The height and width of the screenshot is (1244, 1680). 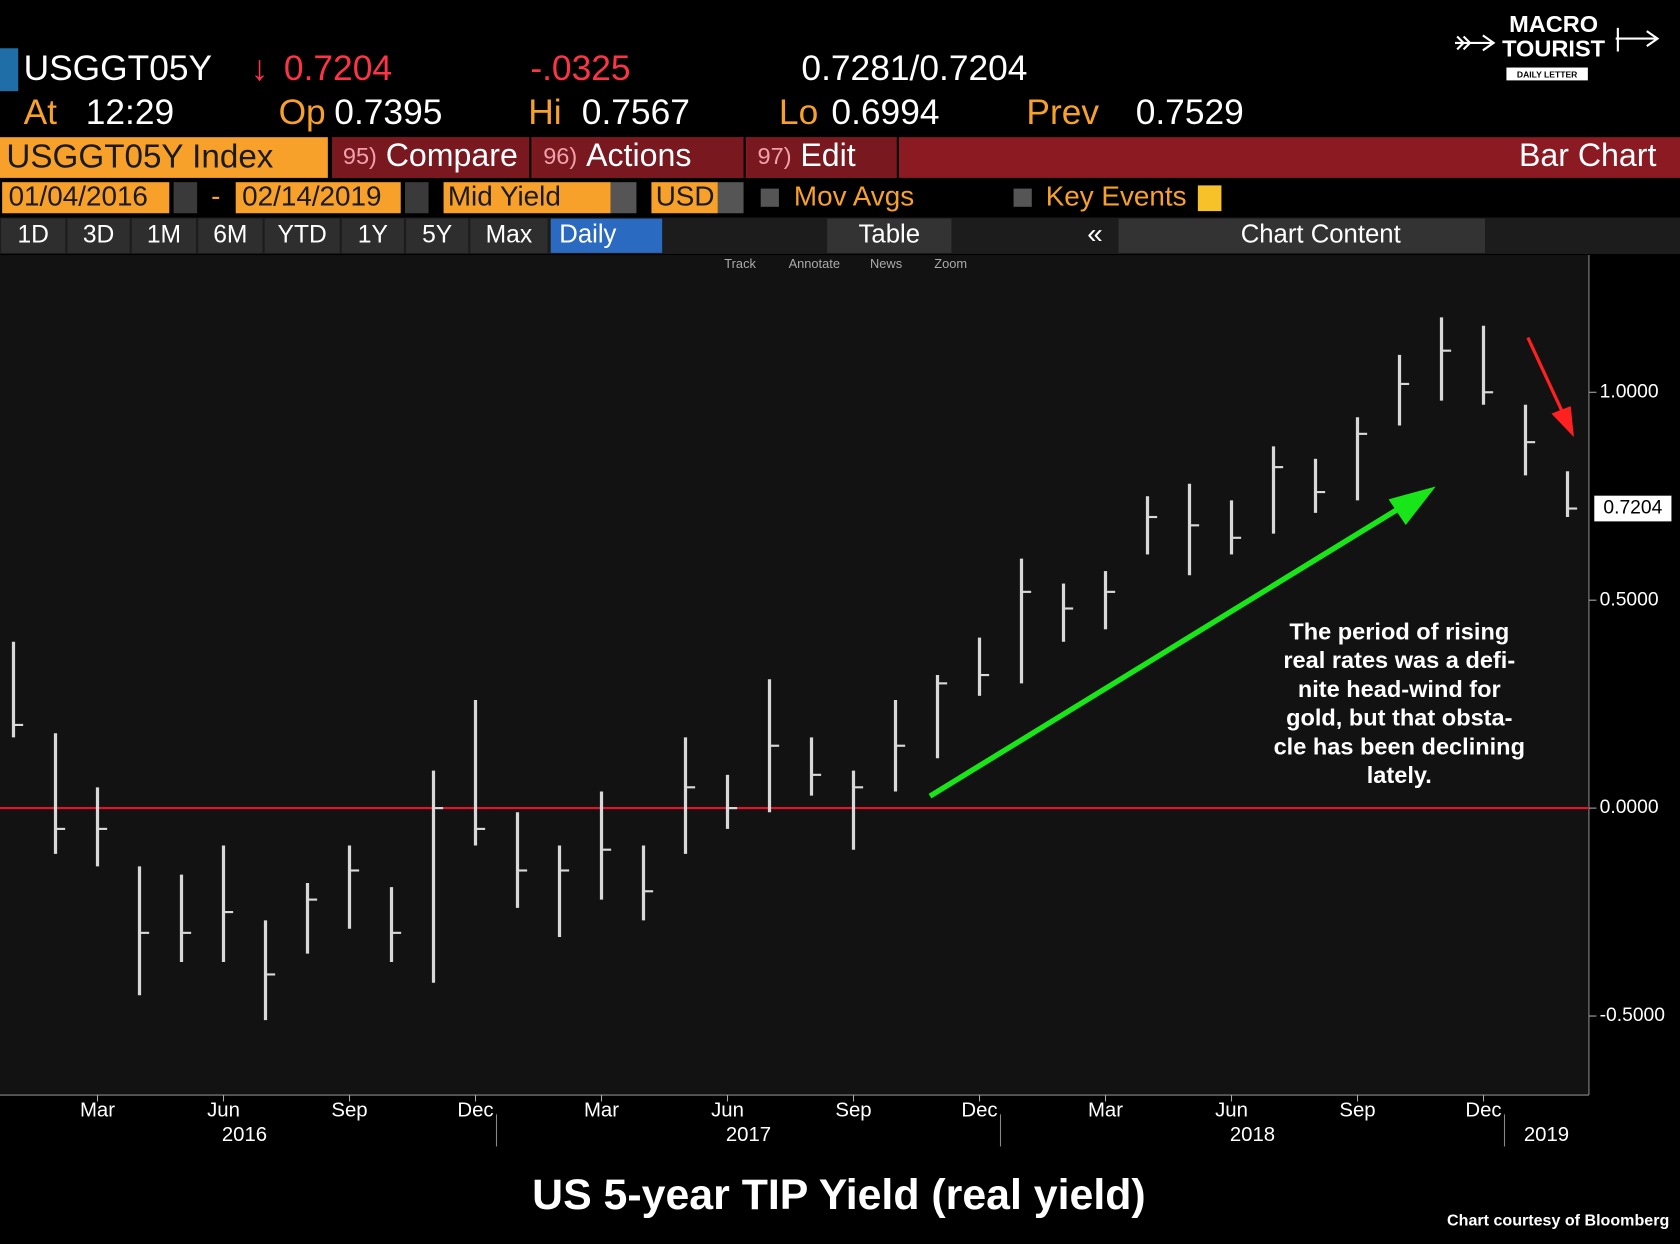 What do you see at coordinates (41, 112) in the screenshot?
I see `label: At` at bounding box center [41, 112].